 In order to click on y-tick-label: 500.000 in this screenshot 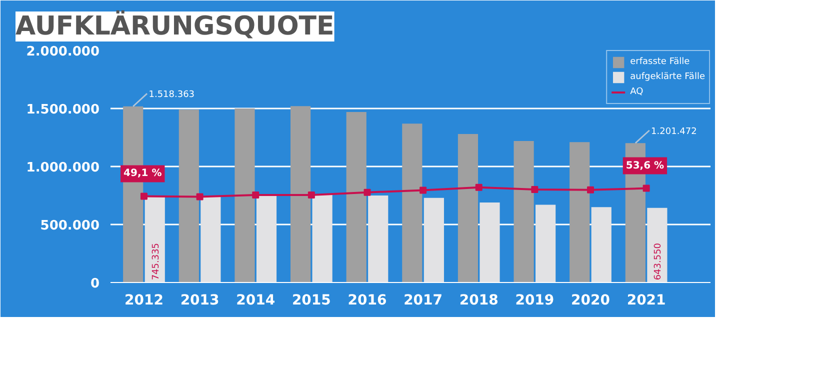, I will do `click(70, 226)`.